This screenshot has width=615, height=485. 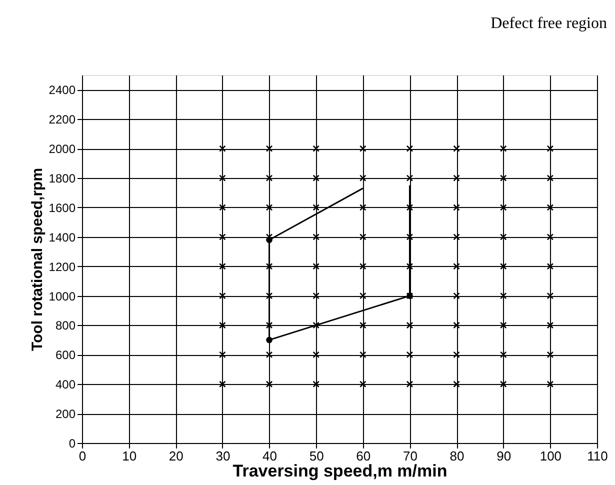 I want to click on x-tick-label: 50, so click(x=316, y=456).